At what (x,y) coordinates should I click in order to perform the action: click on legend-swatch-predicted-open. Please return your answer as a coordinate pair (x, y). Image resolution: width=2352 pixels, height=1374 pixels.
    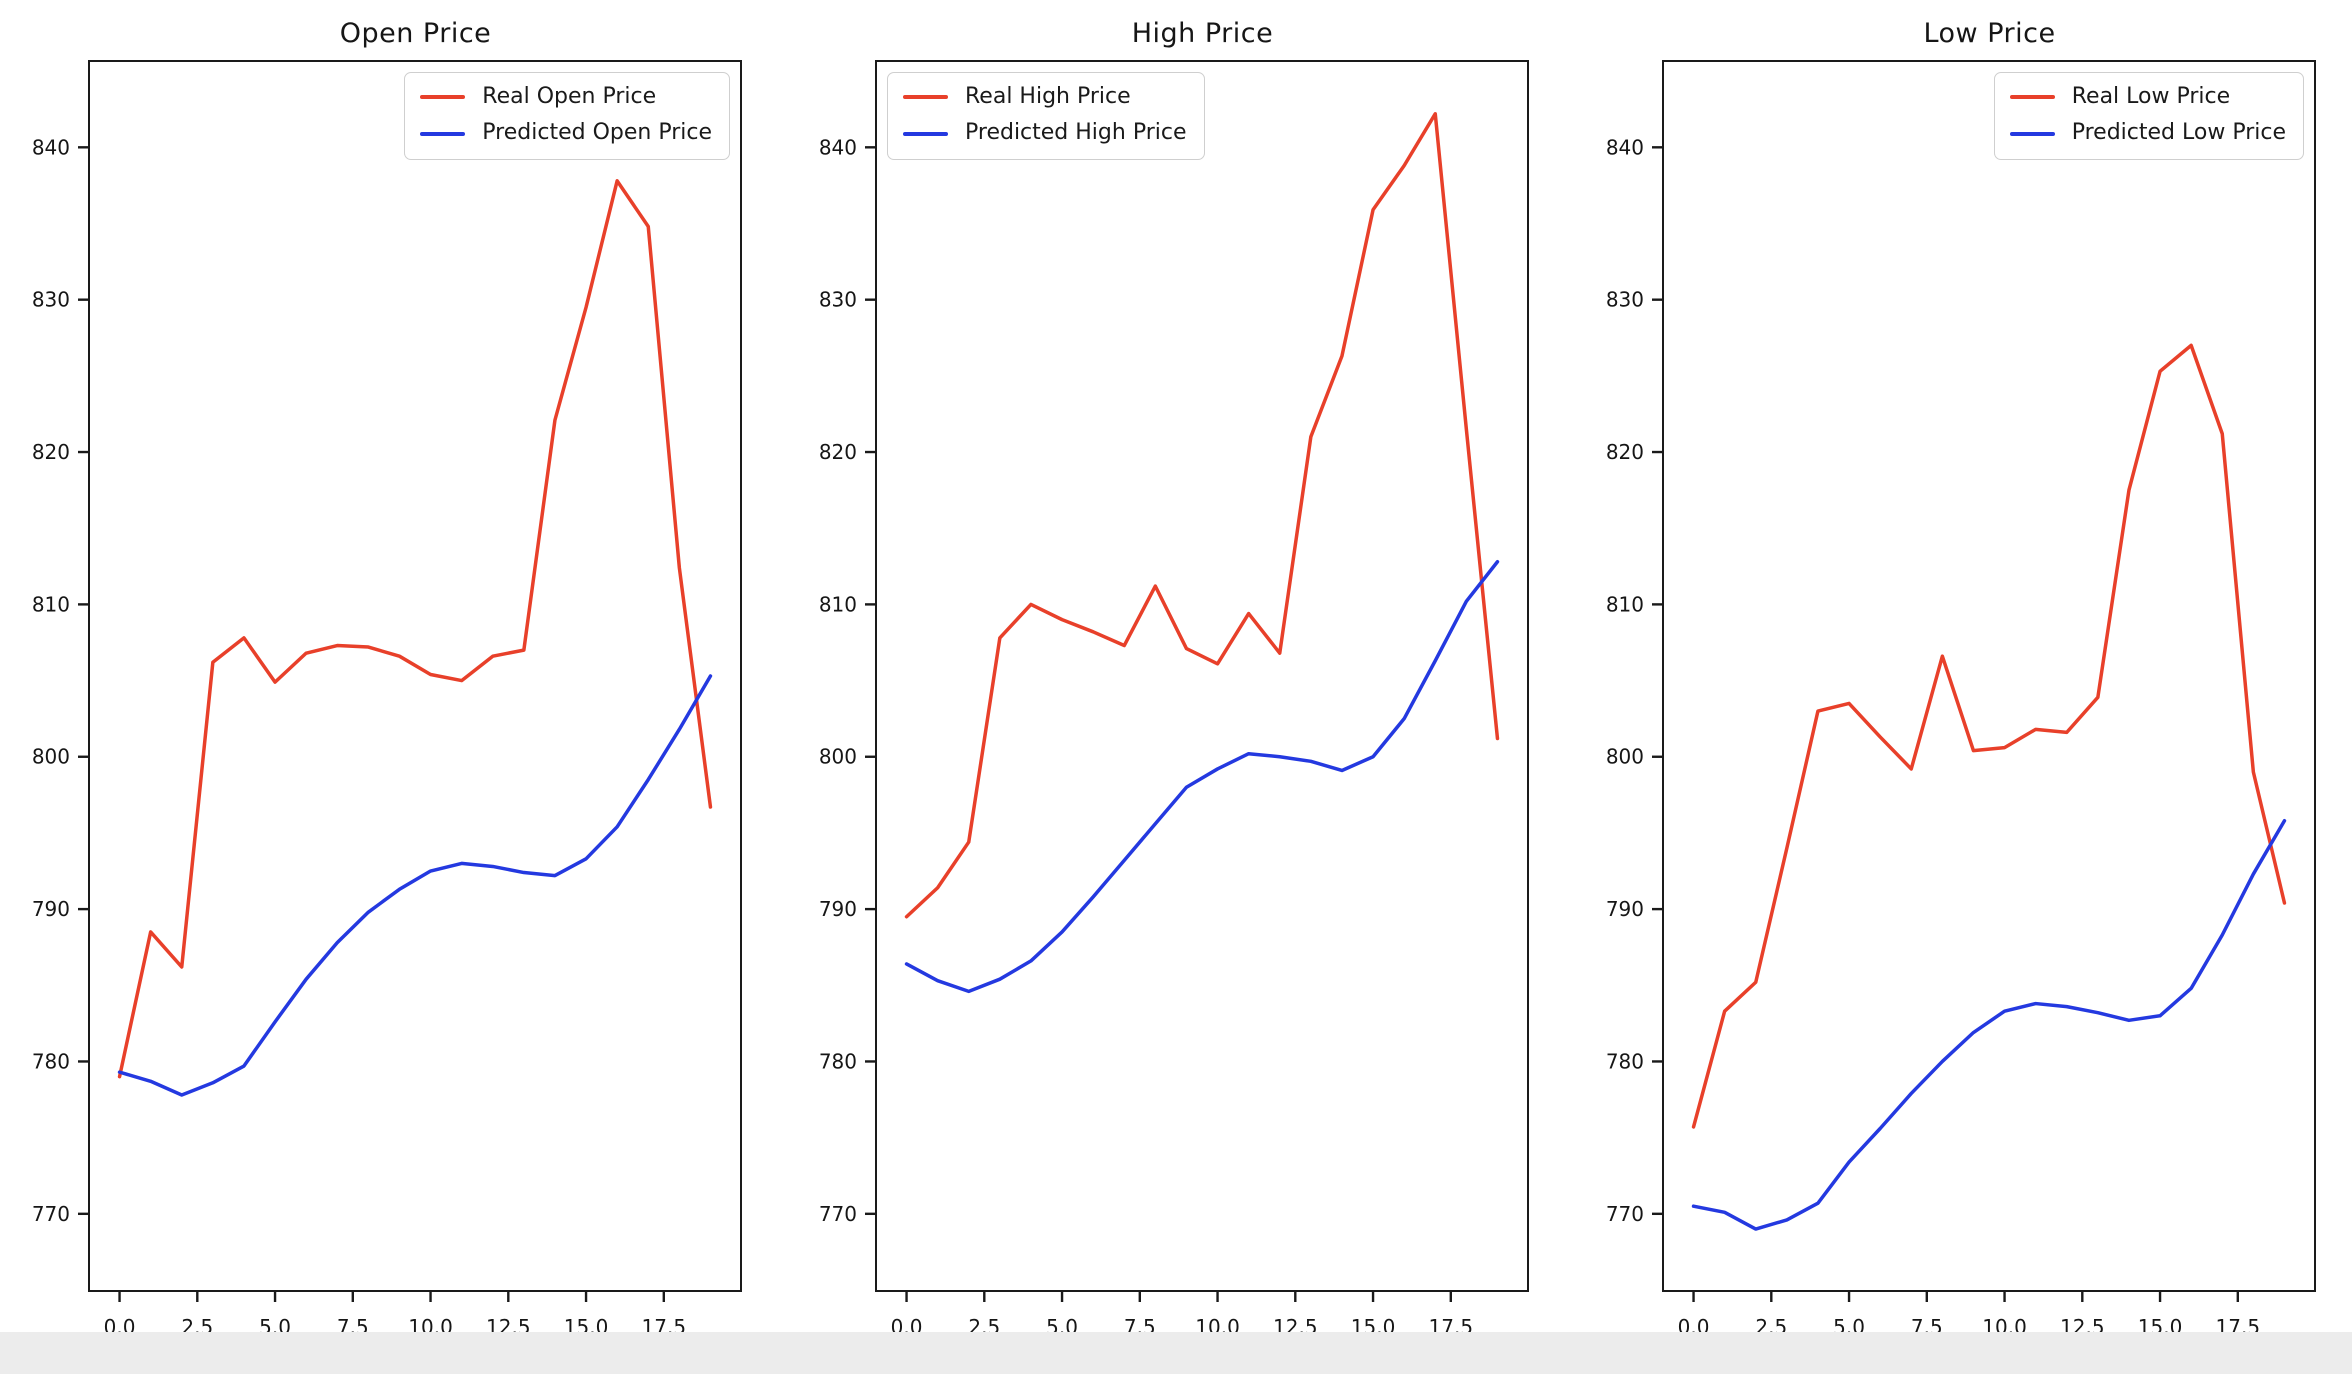
    Looking at the image, I should click on (443, 133).